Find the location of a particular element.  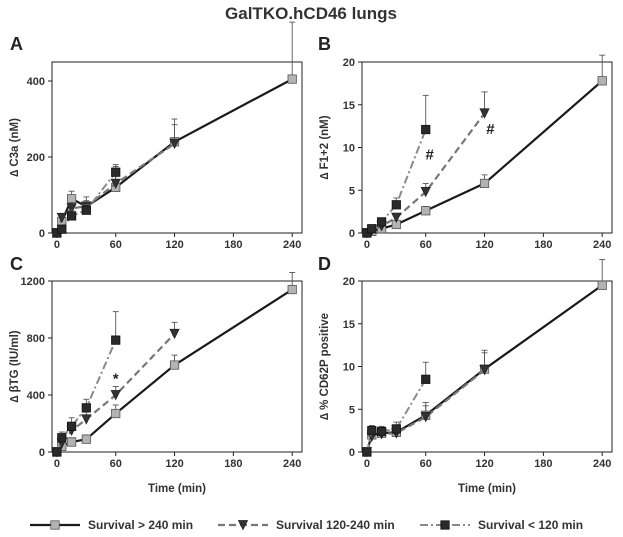

y-axis-label: ∆ C3a (nM) is located at coordinates (15, 147).